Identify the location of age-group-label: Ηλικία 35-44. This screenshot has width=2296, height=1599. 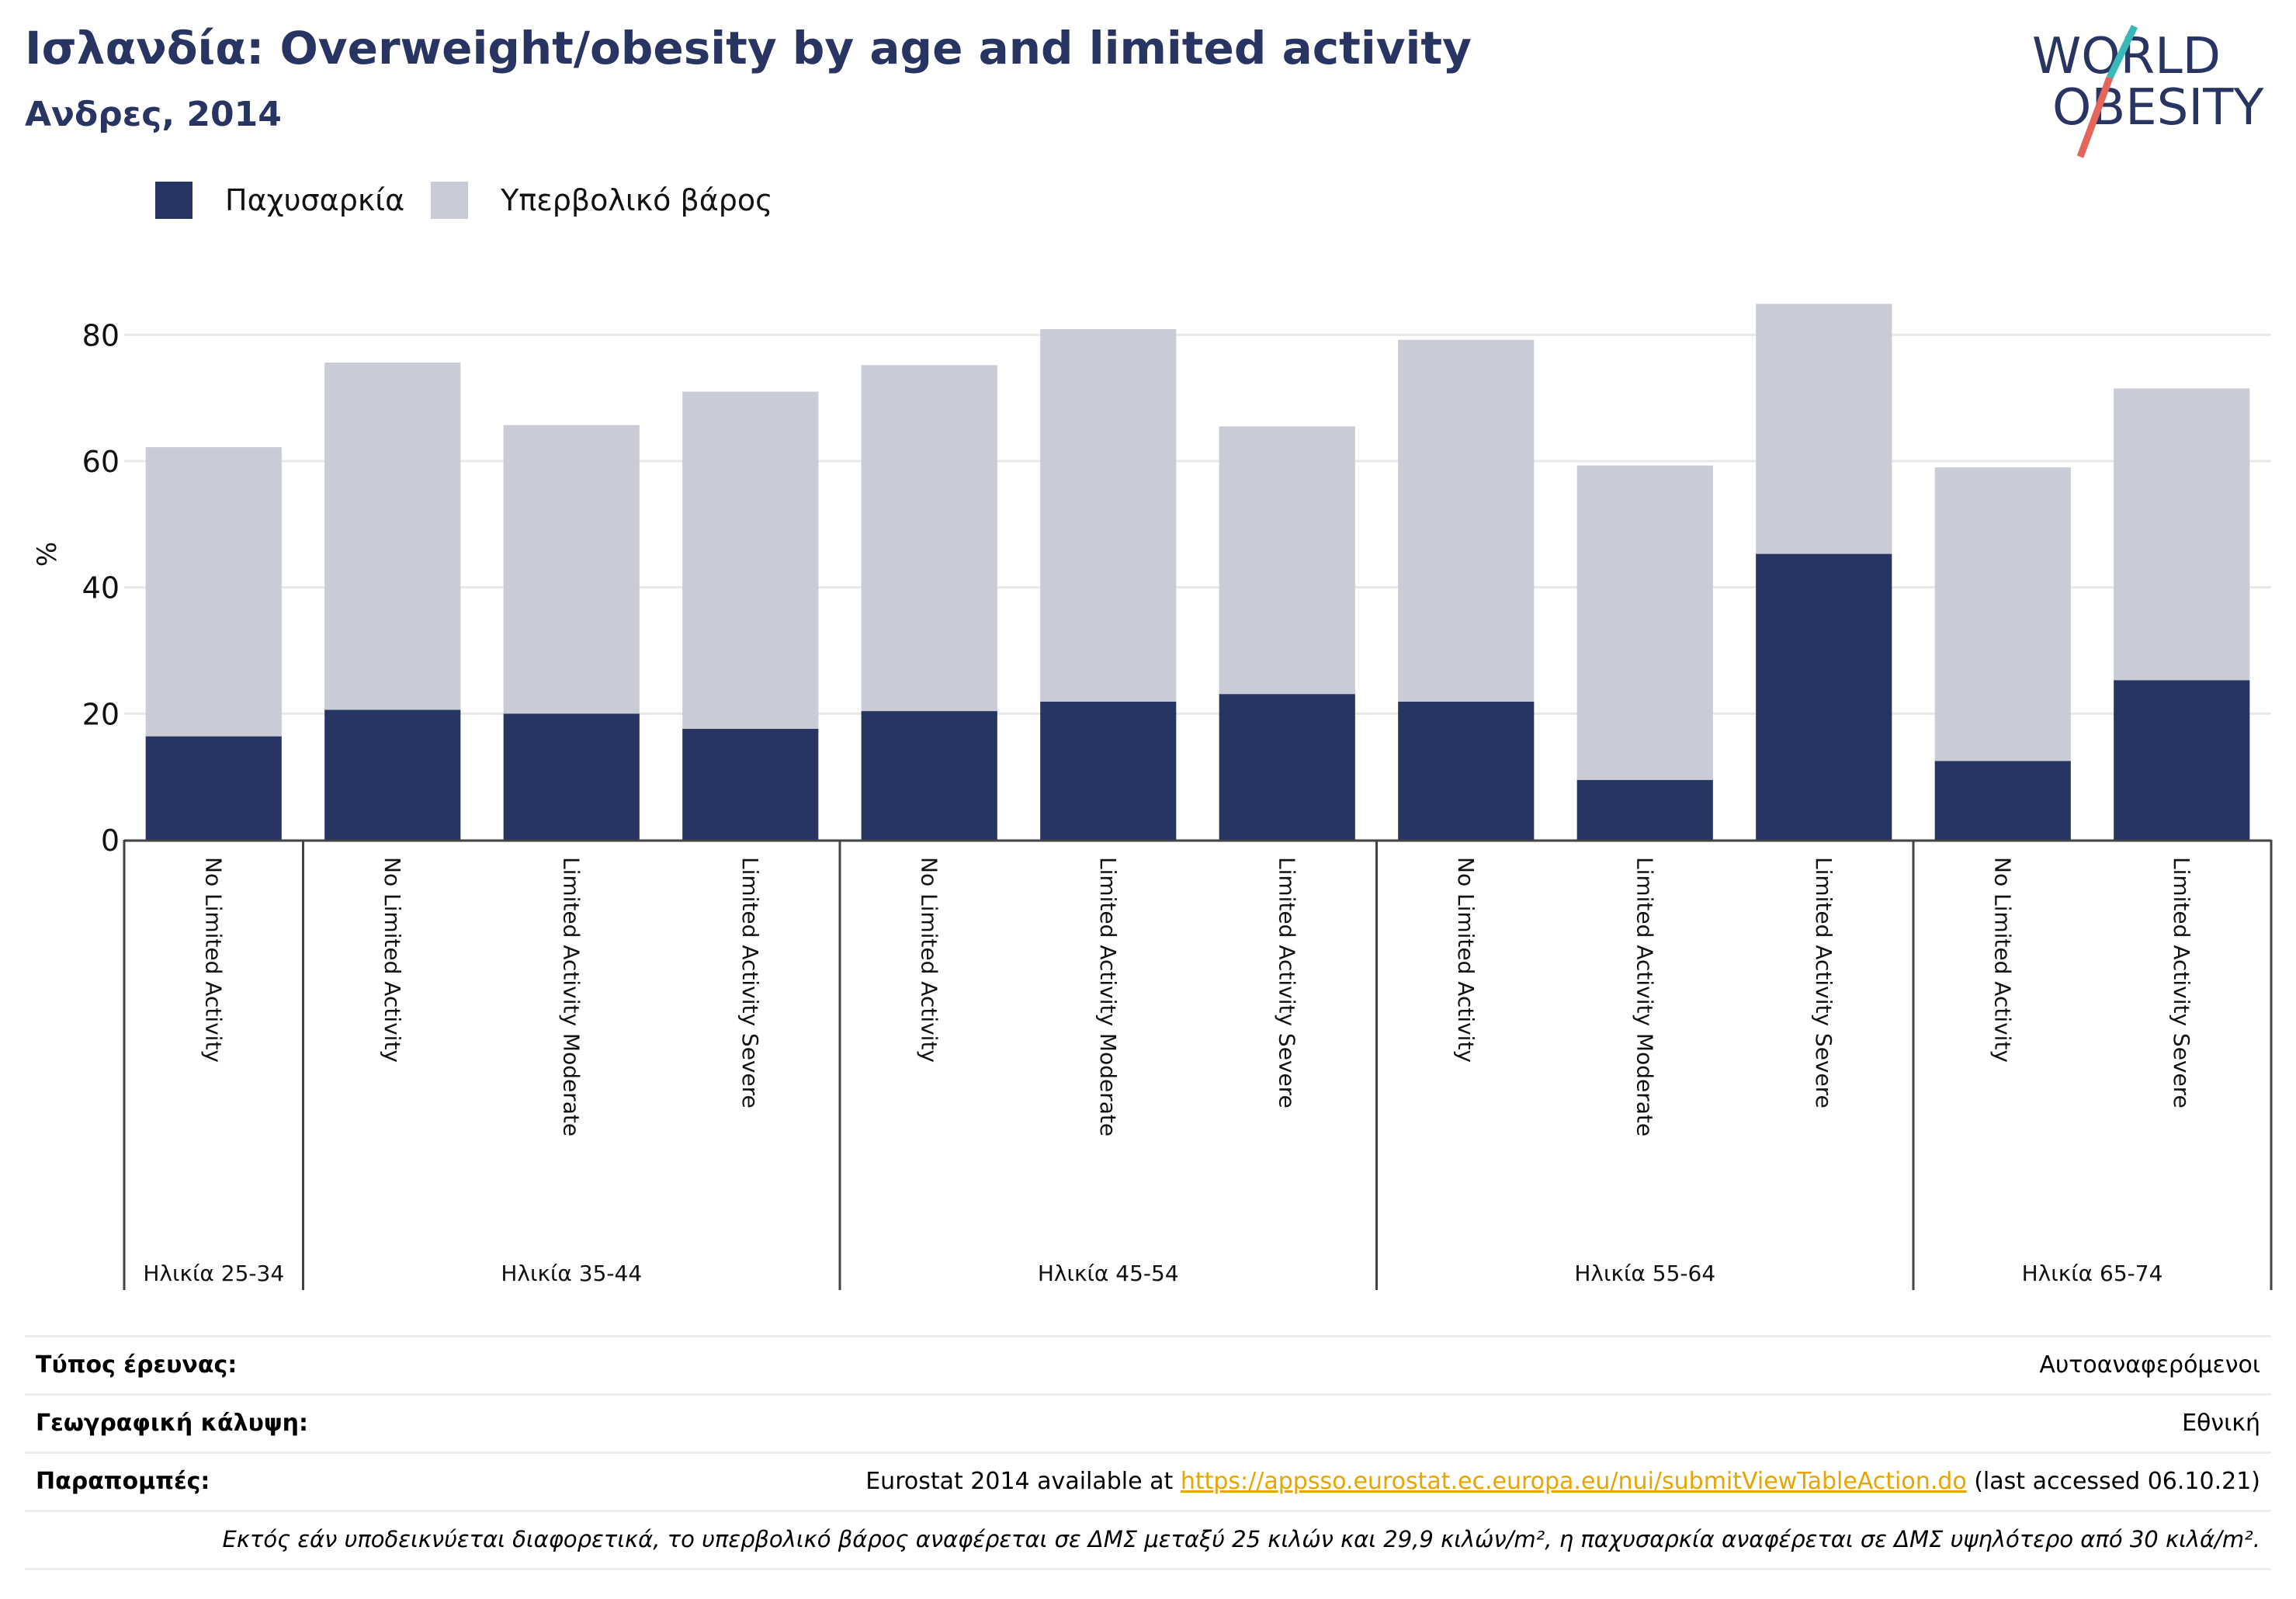
(571, 1273).